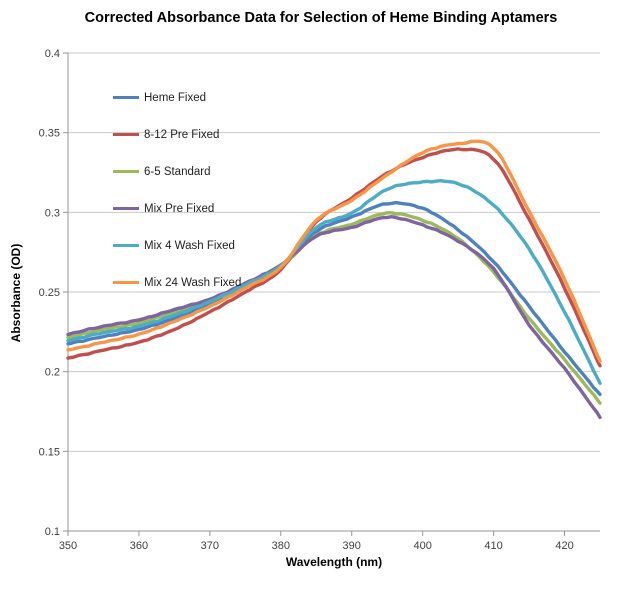  Describe the element at coordinates (52, 213) in the screenshot. I see `y-tick-label: 0.3` at that location.